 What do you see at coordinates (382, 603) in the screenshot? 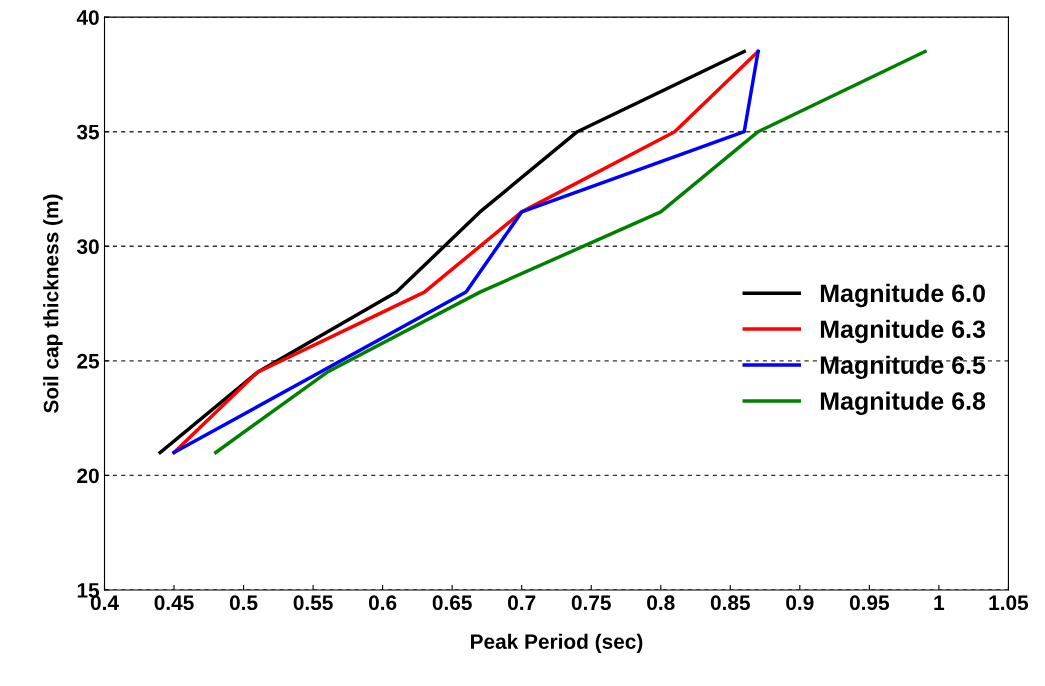
I see `x-tick-label: 0.6` at bounding box center [382, 603].